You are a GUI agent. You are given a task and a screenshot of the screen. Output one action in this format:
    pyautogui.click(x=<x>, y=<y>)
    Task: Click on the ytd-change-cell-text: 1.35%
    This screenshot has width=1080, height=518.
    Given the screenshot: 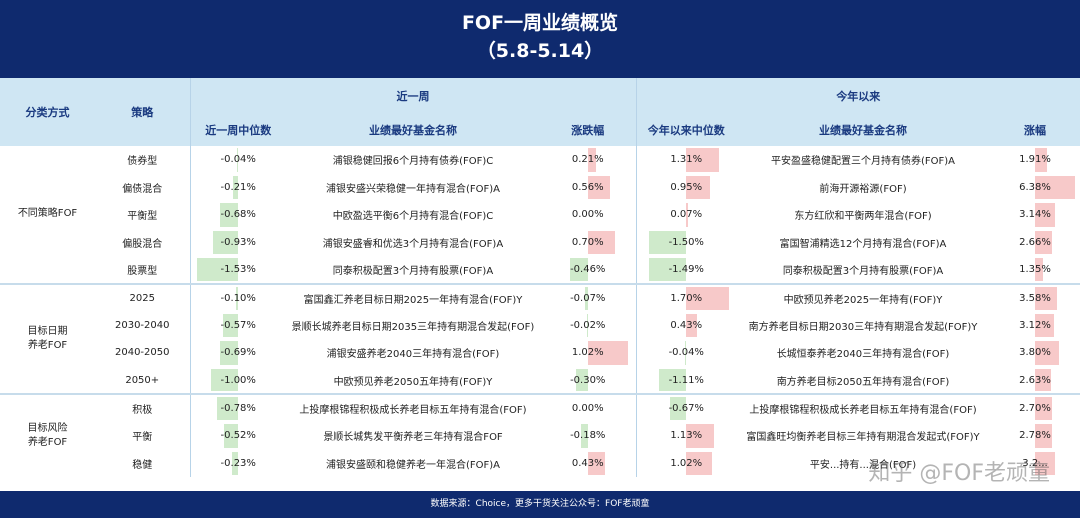 What is the action you would take?
    pyautogui.click(x=1035, y=270)
    